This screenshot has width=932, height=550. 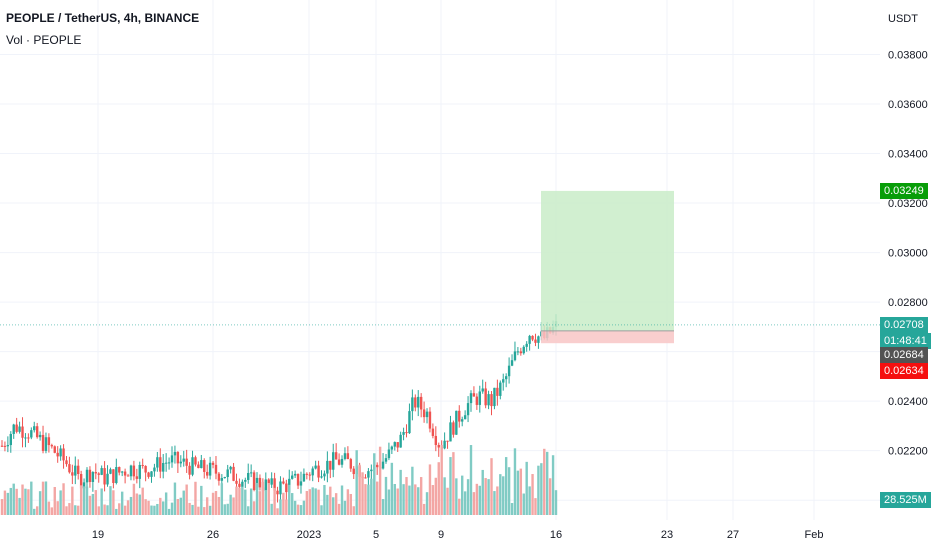 I want to click on price-tick-label: 0.03800, so click(x=908, y=55).